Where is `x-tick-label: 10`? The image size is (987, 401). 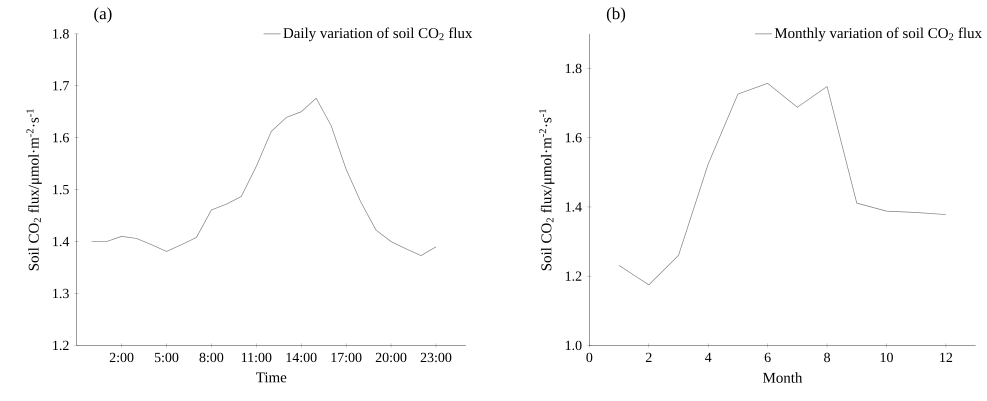 x-tick-label: 10 is located at coordinates (886, 357).